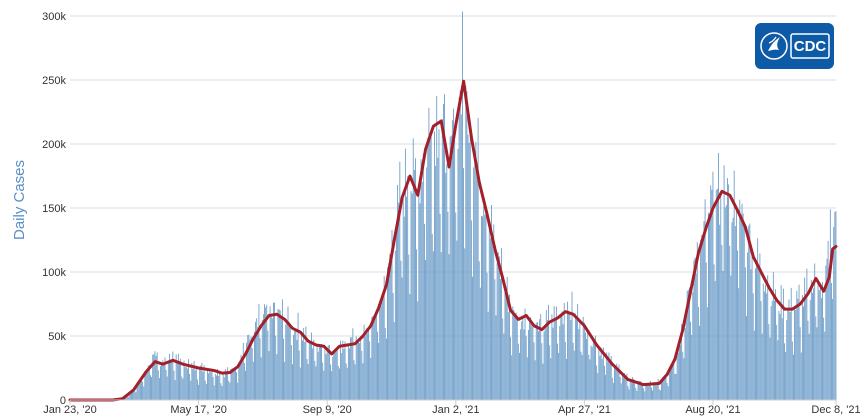 The width and height of the screenshot is (867, 420). I want to click on x-tick-label: Jan 23, '20, so click(69, 410).